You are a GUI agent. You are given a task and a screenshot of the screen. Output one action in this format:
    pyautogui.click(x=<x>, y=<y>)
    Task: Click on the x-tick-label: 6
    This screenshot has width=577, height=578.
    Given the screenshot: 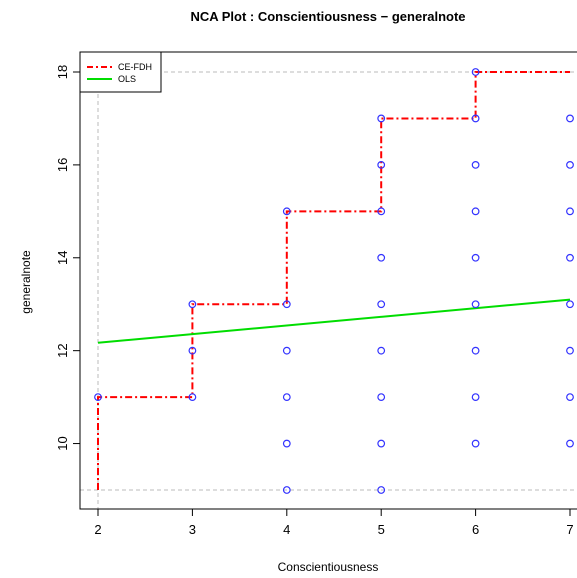 What is the action you would take?
    pyautogui.click(x=475, y=529)
    